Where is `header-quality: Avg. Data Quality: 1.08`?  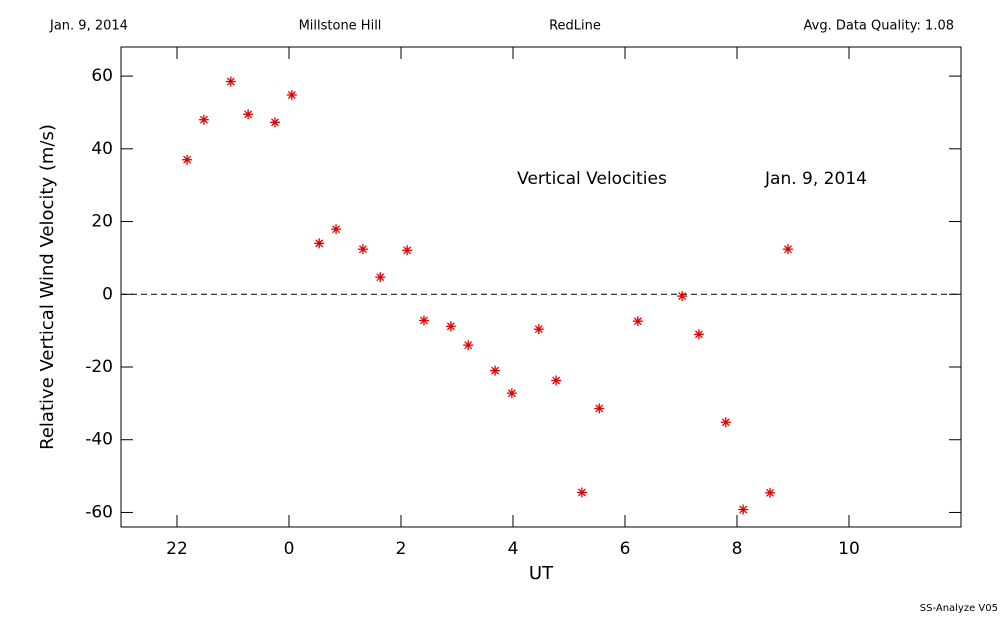 header-quality: Avg. Data Quality: 1.08 is located at coordinates (879, 26).